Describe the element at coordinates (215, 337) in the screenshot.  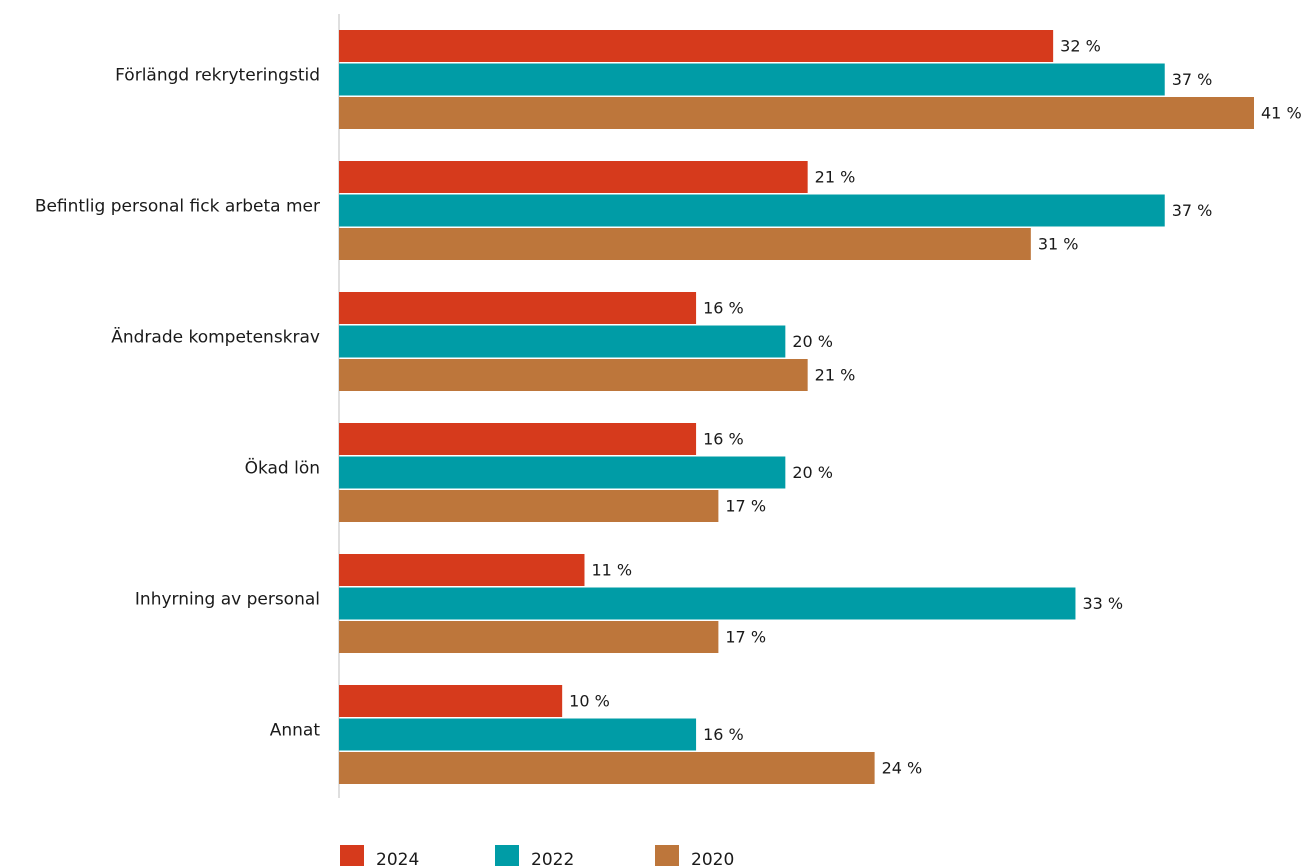
I see `category-label: Ändrade kompetenskrav` at that location.